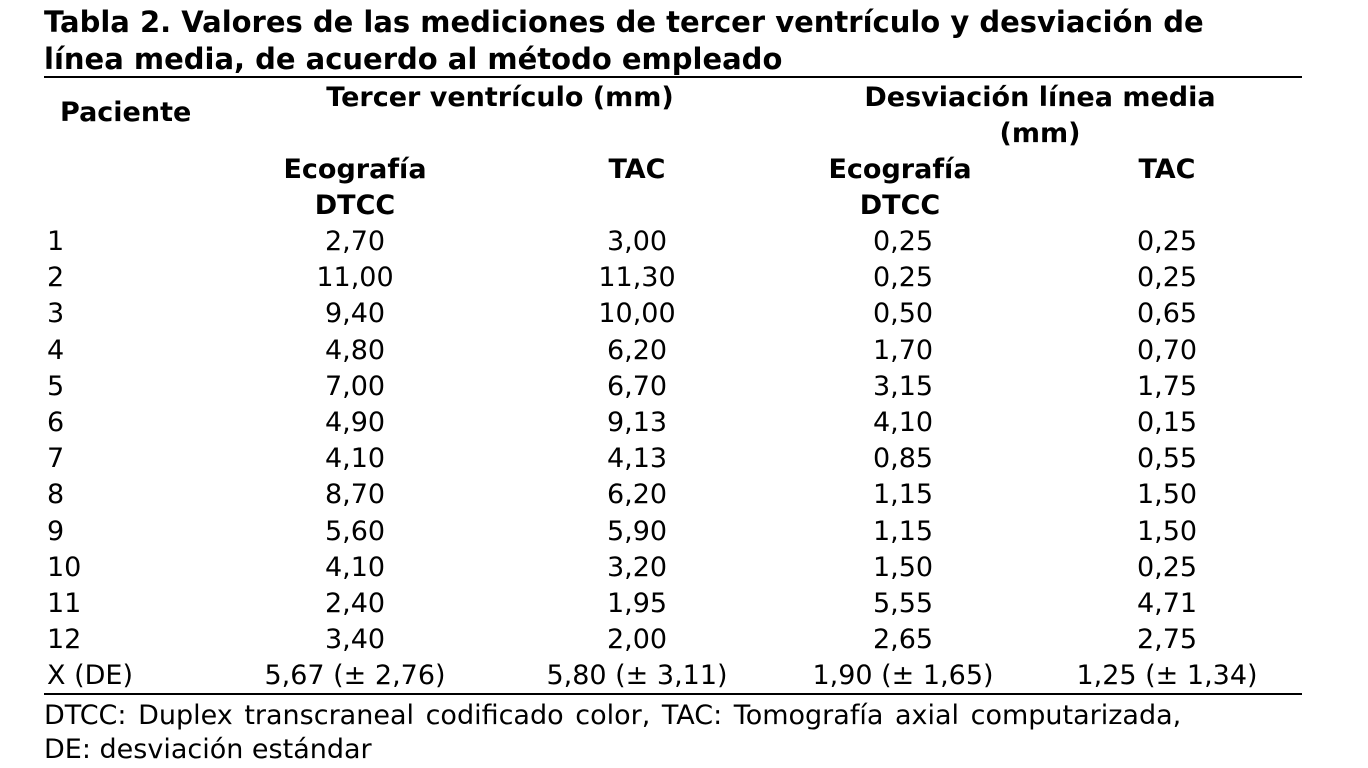  Describe the element at coordinates (56, 422) in the screenshot. I see `row-label: 6` at that location.